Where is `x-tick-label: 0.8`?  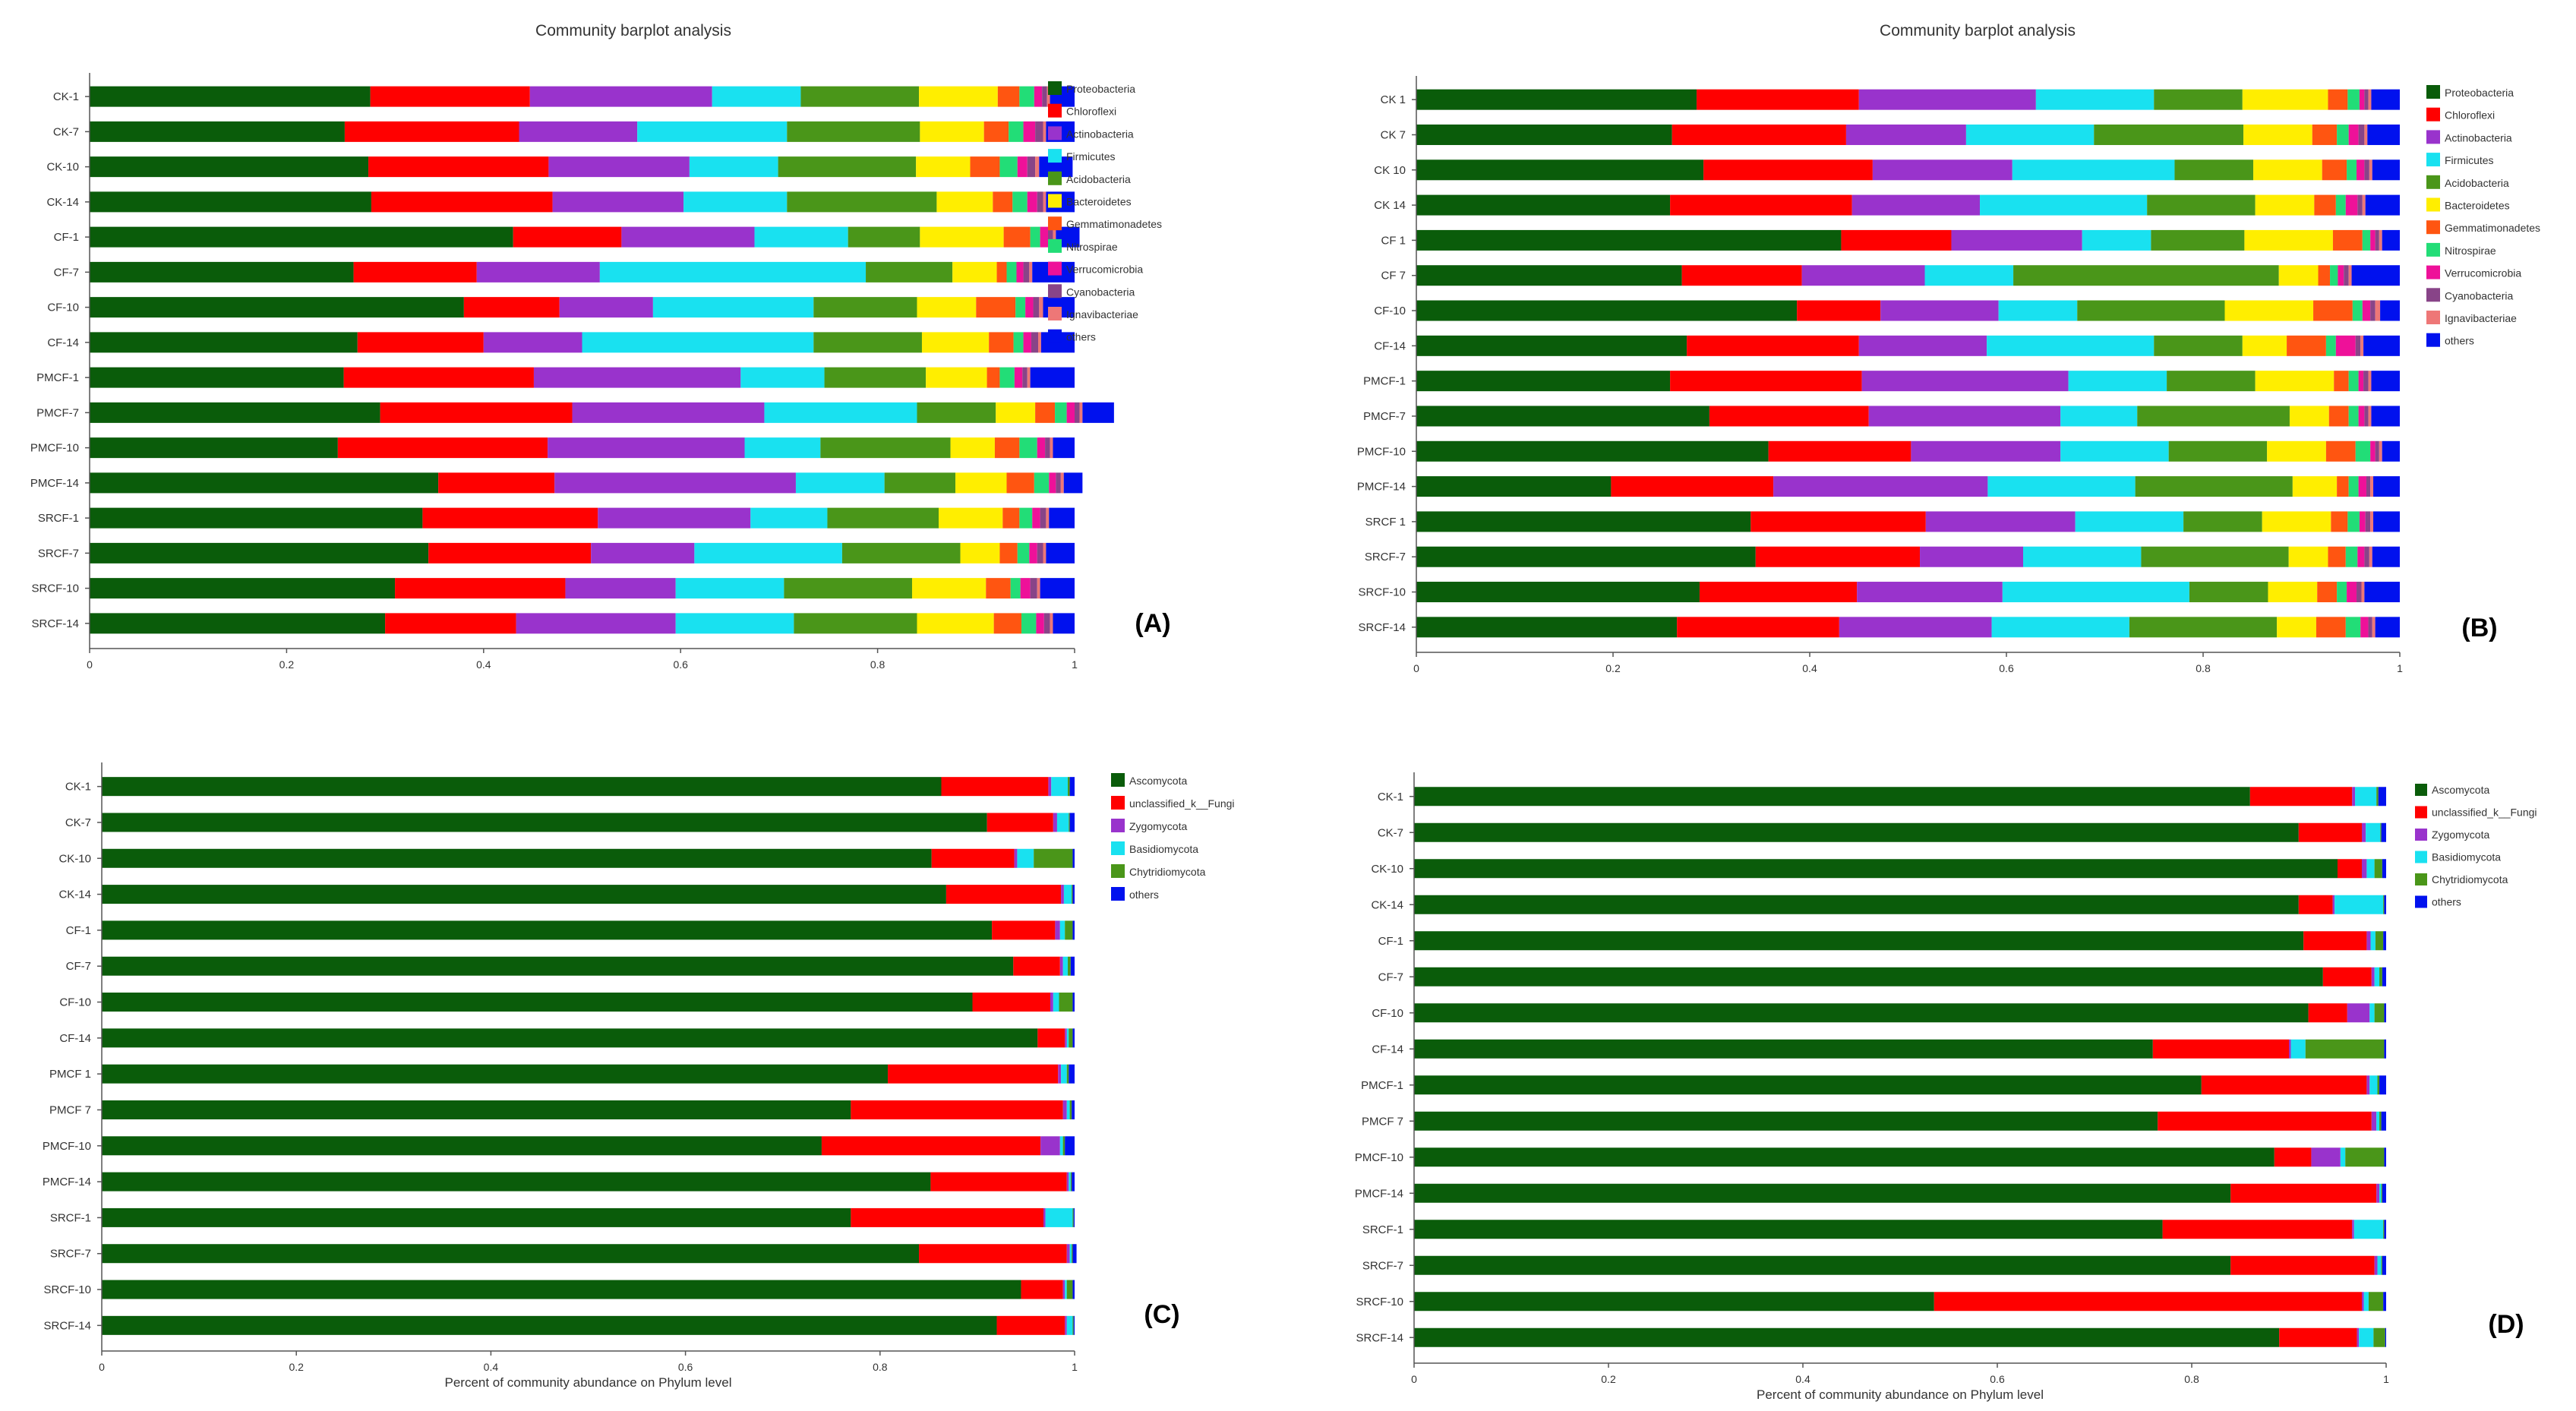
x-tick-label: 0.8 is located at coordinates (2203, 668).